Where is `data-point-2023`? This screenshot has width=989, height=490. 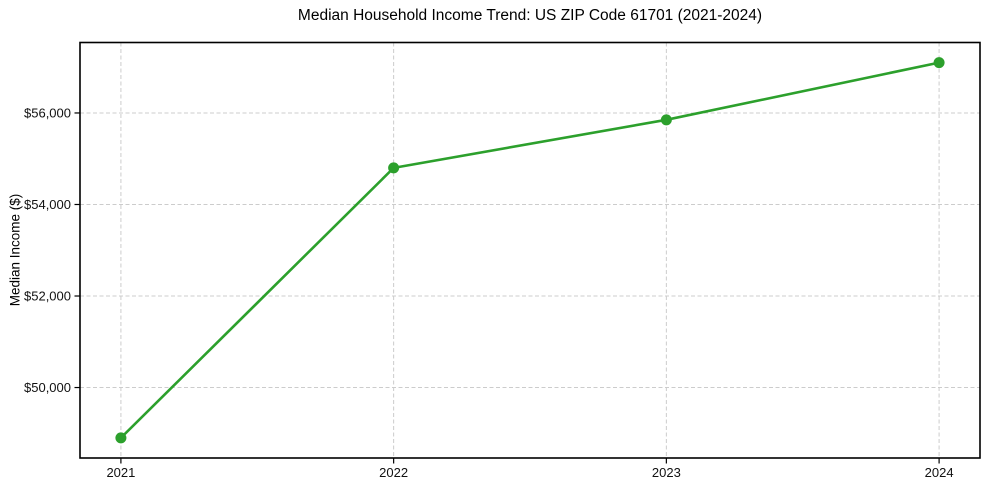 data-point-2023 is located at coordinates (666, 120).